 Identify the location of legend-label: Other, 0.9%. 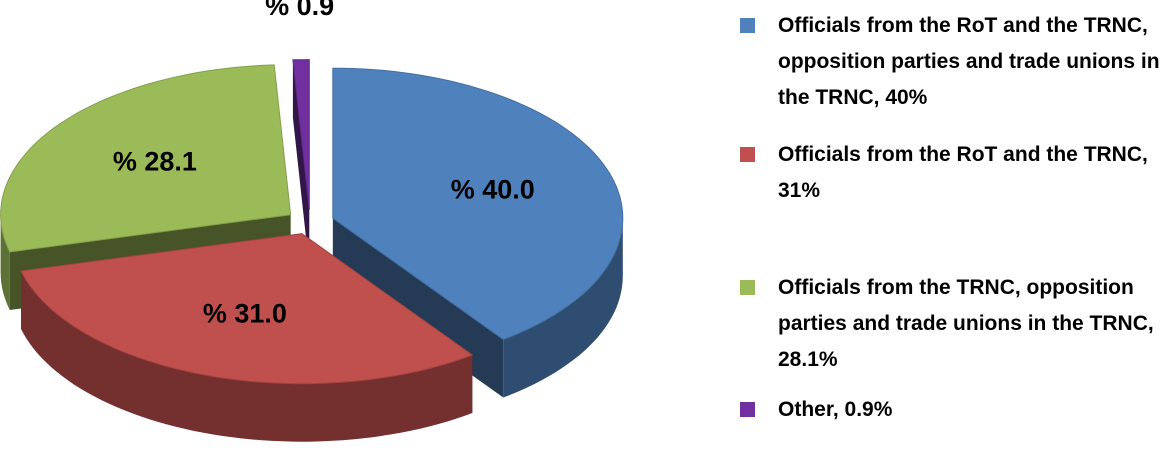
(835, 409).